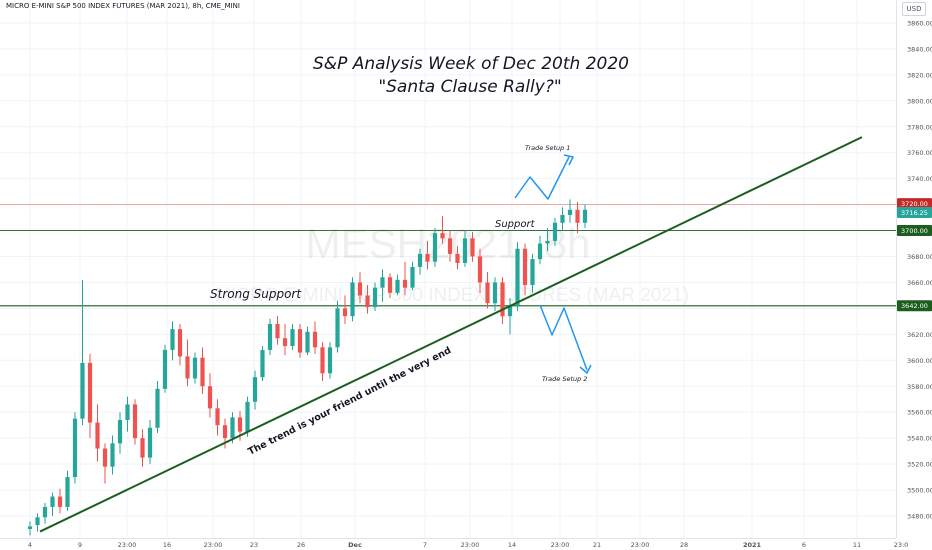 The image size is (932, 550). What do you see at coordinates (553, 264) in the screenshot?
I see `trade-arrows` at bounding box center [553, 264].